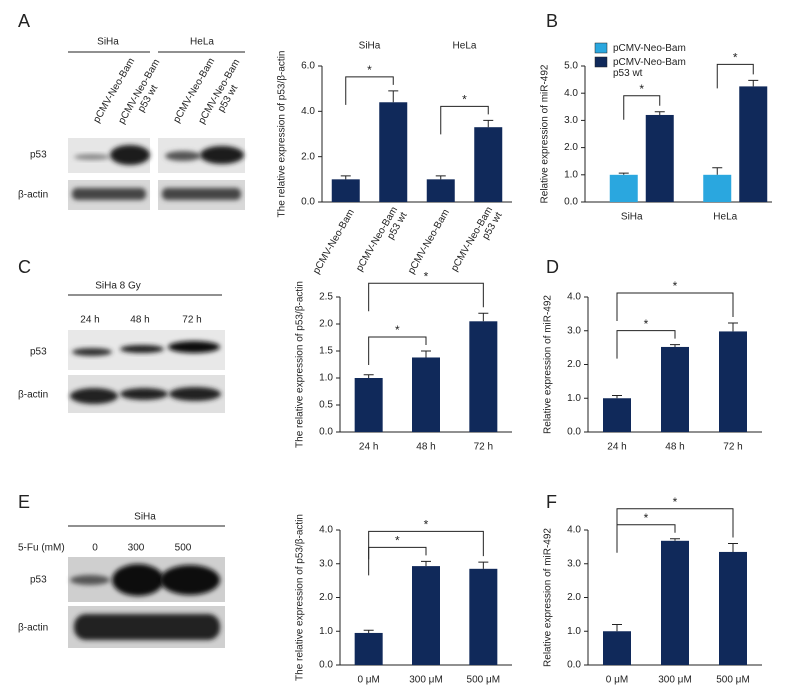 The height and width of the screenshot is (696, 792). What do you see at coordinates (483, 447) in the screenshot?
I see `x-tick-label: 72 h` at bounding box center [483, 447].